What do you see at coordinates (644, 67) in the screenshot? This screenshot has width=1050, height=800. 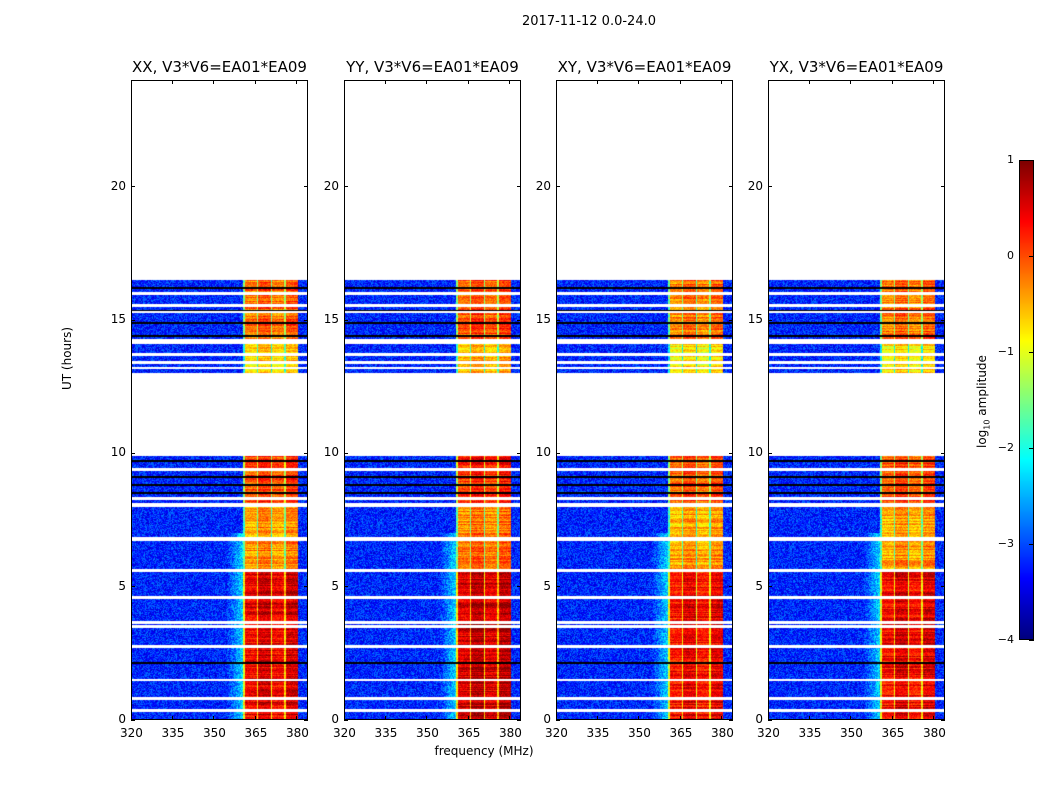 I see `panel-title: XY, V3*V6=EA01*EA09` at bounding box center [644, 67].